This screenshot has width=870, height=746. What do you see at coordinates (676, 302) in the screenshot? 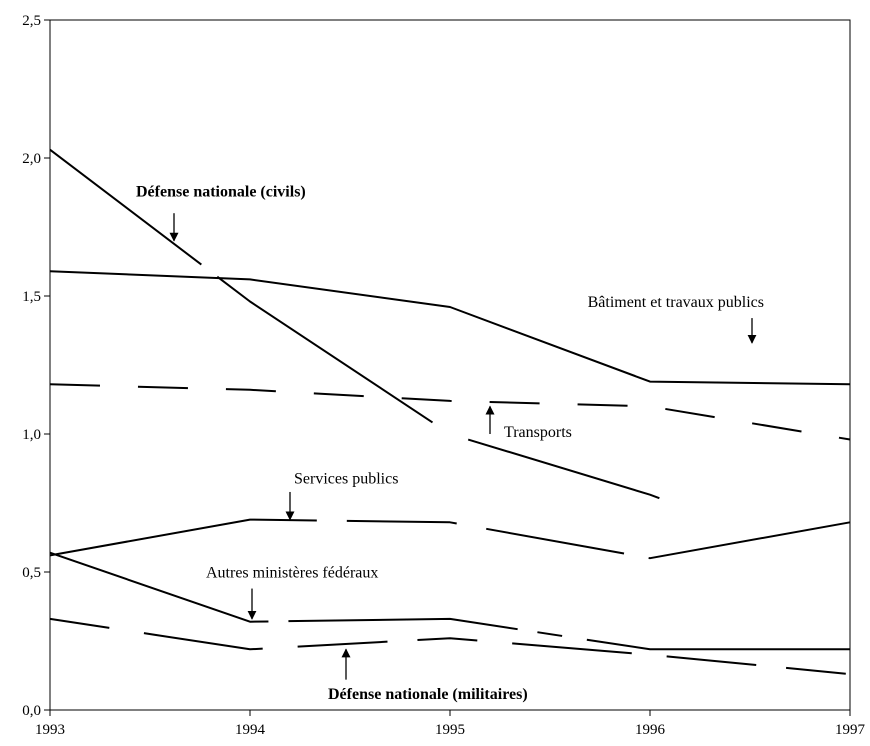
I see `series-label-batiment-et-travaux-publics: Bâtiment et travaux publics` at bounding box center [676, 302].